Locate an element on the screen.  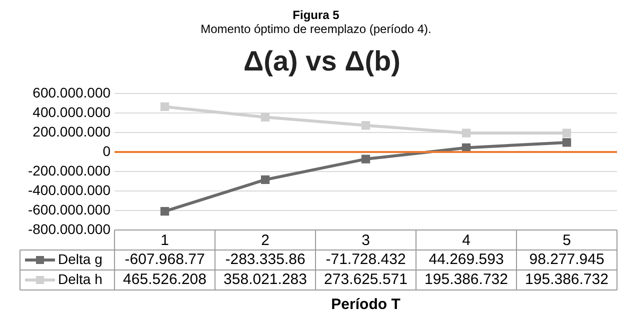
y-tick-label: -200.000.000 is located at coordinates (69, 170).